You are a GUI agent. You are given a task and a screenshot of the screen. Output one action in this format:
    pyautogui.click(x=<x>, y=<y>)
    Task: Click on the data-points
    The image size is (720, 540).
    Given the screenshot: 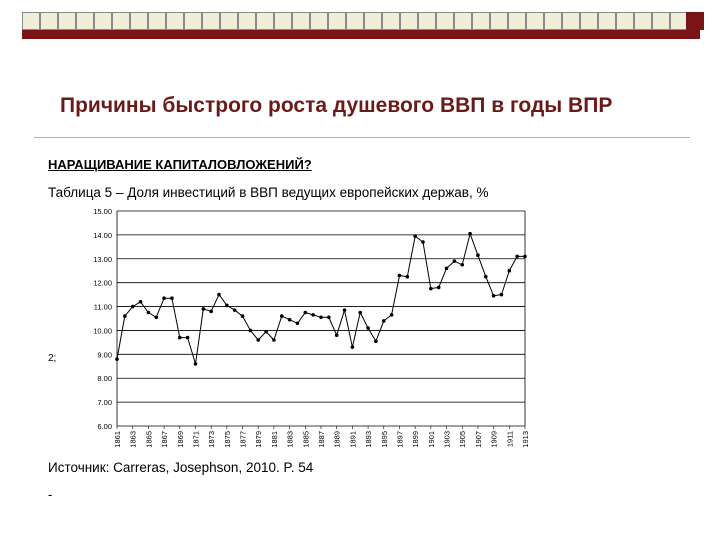 What is the action you would take?
    pyautogui.click(x=321, y=298)
    